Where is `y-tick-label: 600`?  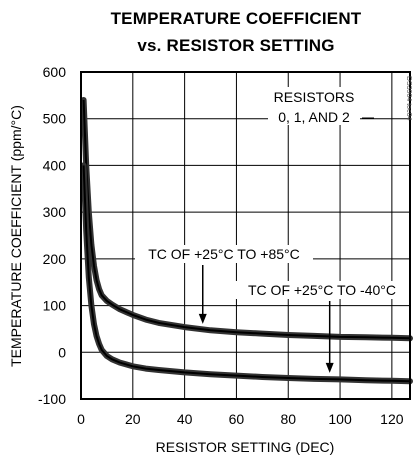 y-tick-label: 600 is located at coordinates (55, 72).